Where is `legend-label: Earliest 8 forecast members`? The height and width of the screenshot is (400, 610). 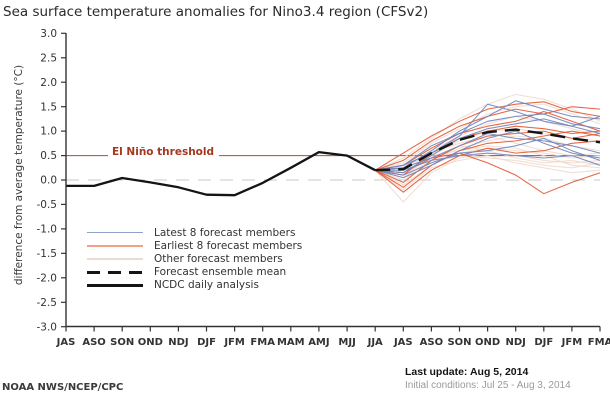 legend-label: Earliest 8 forecast members is located at coordinates (228, 245).